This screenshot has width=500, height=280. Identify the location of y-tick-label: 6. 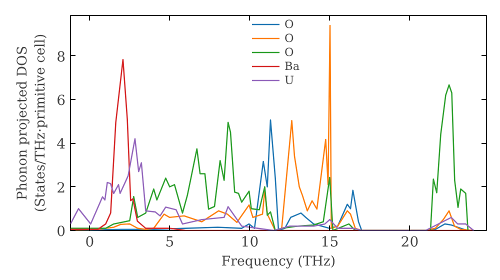
(61, 101).